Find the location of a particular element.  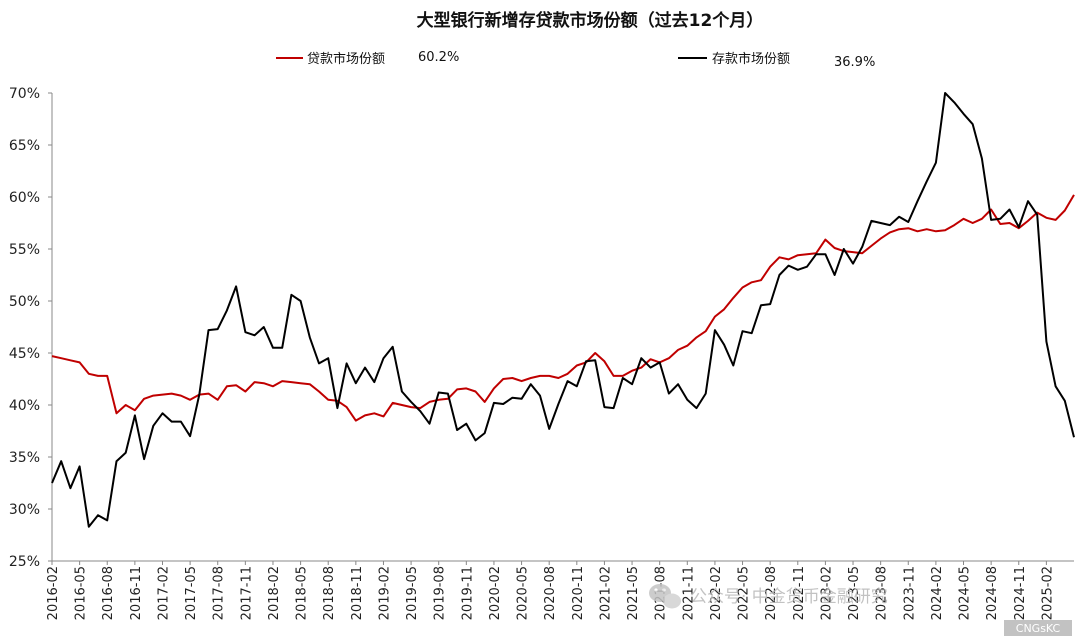

x-tick-label: 2025-02 is located at coordinates (1047, 593).